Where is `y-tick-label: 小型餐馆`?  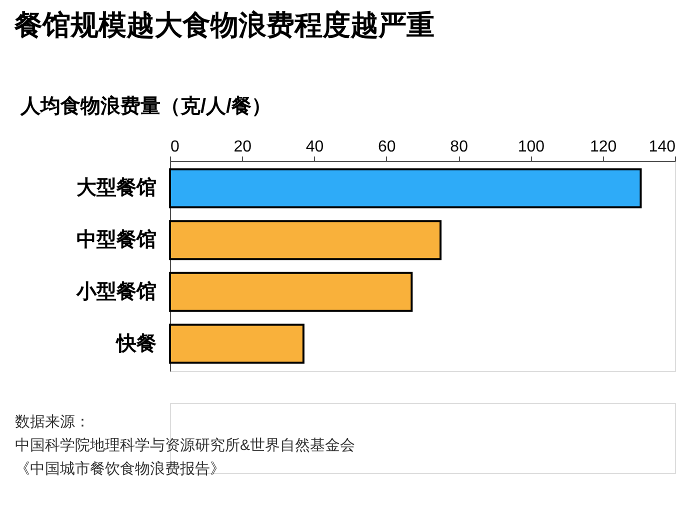 y-tick-label: 小型餐馆 is located at coordinates (116, 291).